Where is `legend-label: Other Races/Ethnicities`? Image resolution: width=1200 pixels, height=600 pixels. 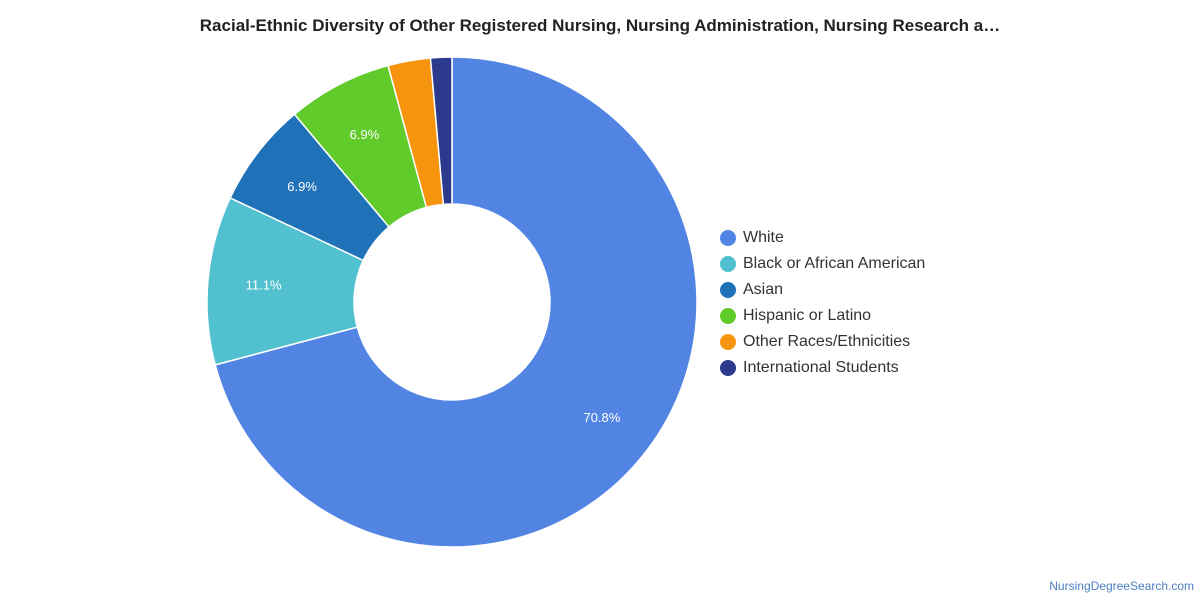
legend-label: Other Races/Ethnicities is located at coordinates (827, 341).